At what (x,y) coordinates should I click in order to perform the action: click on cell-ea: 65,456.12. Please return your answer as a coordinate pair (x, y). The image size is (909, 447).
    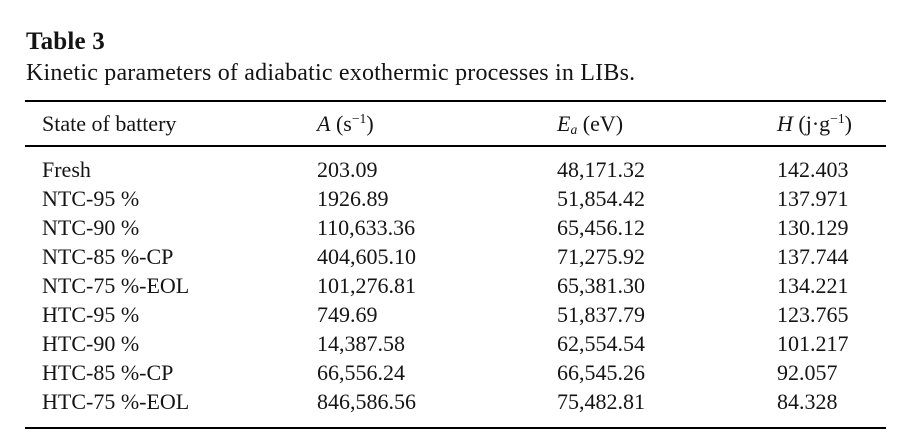
    Looking at the image, I should click on (601, 227).